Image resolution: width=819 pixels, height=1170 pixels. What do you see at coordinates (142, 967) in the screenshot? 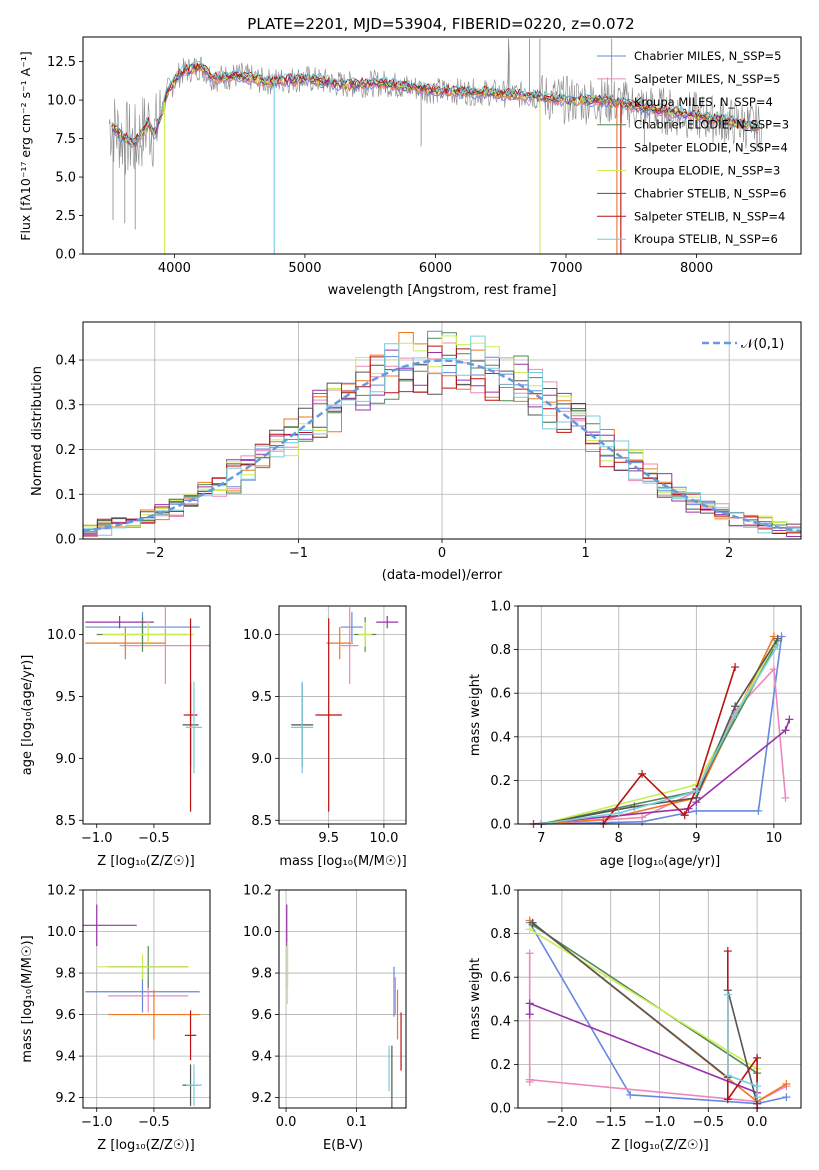
I see `errorbar-krou-elodie` at bounding box center [142, 967].